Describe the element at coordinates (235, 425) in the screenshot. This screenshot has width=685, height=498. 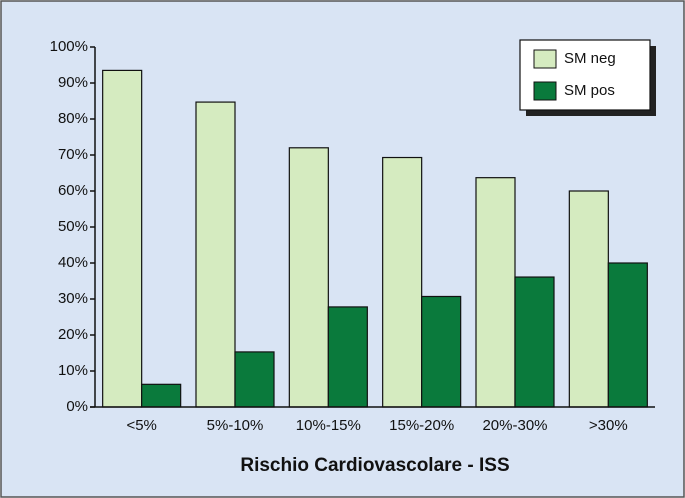
I see `x-tick-label: 5%-10%` at that location.